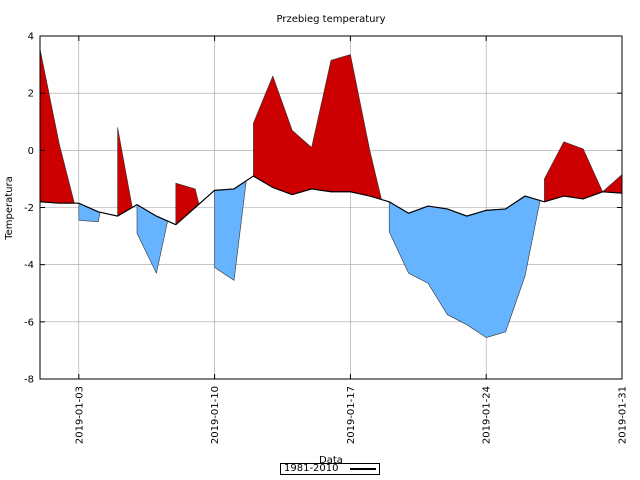 This screenshot has width=640, height=480. I want to click on series-line-1981-2010, so click(331, 200).